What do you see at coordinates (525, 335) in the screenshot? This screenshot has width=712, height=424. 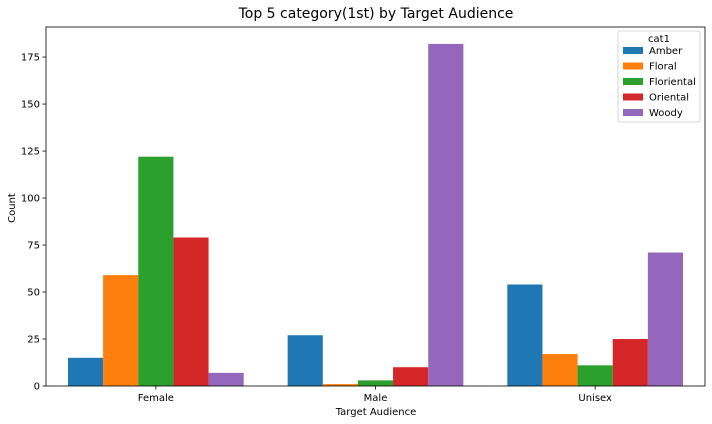 I see `bar-unisex-amber` at bounding box center [525, 335].